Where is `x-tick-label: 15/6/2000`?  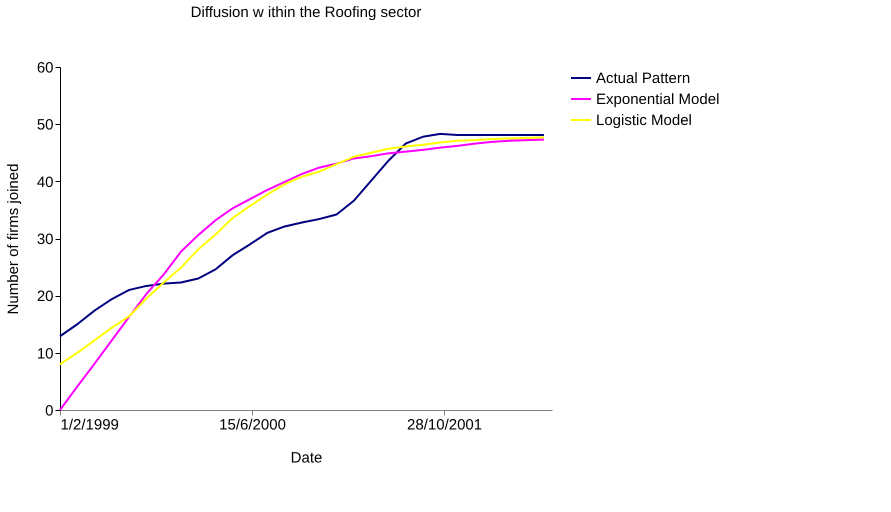 x-tick-label: 15/6/2000 is located at coordinates (252, 425).